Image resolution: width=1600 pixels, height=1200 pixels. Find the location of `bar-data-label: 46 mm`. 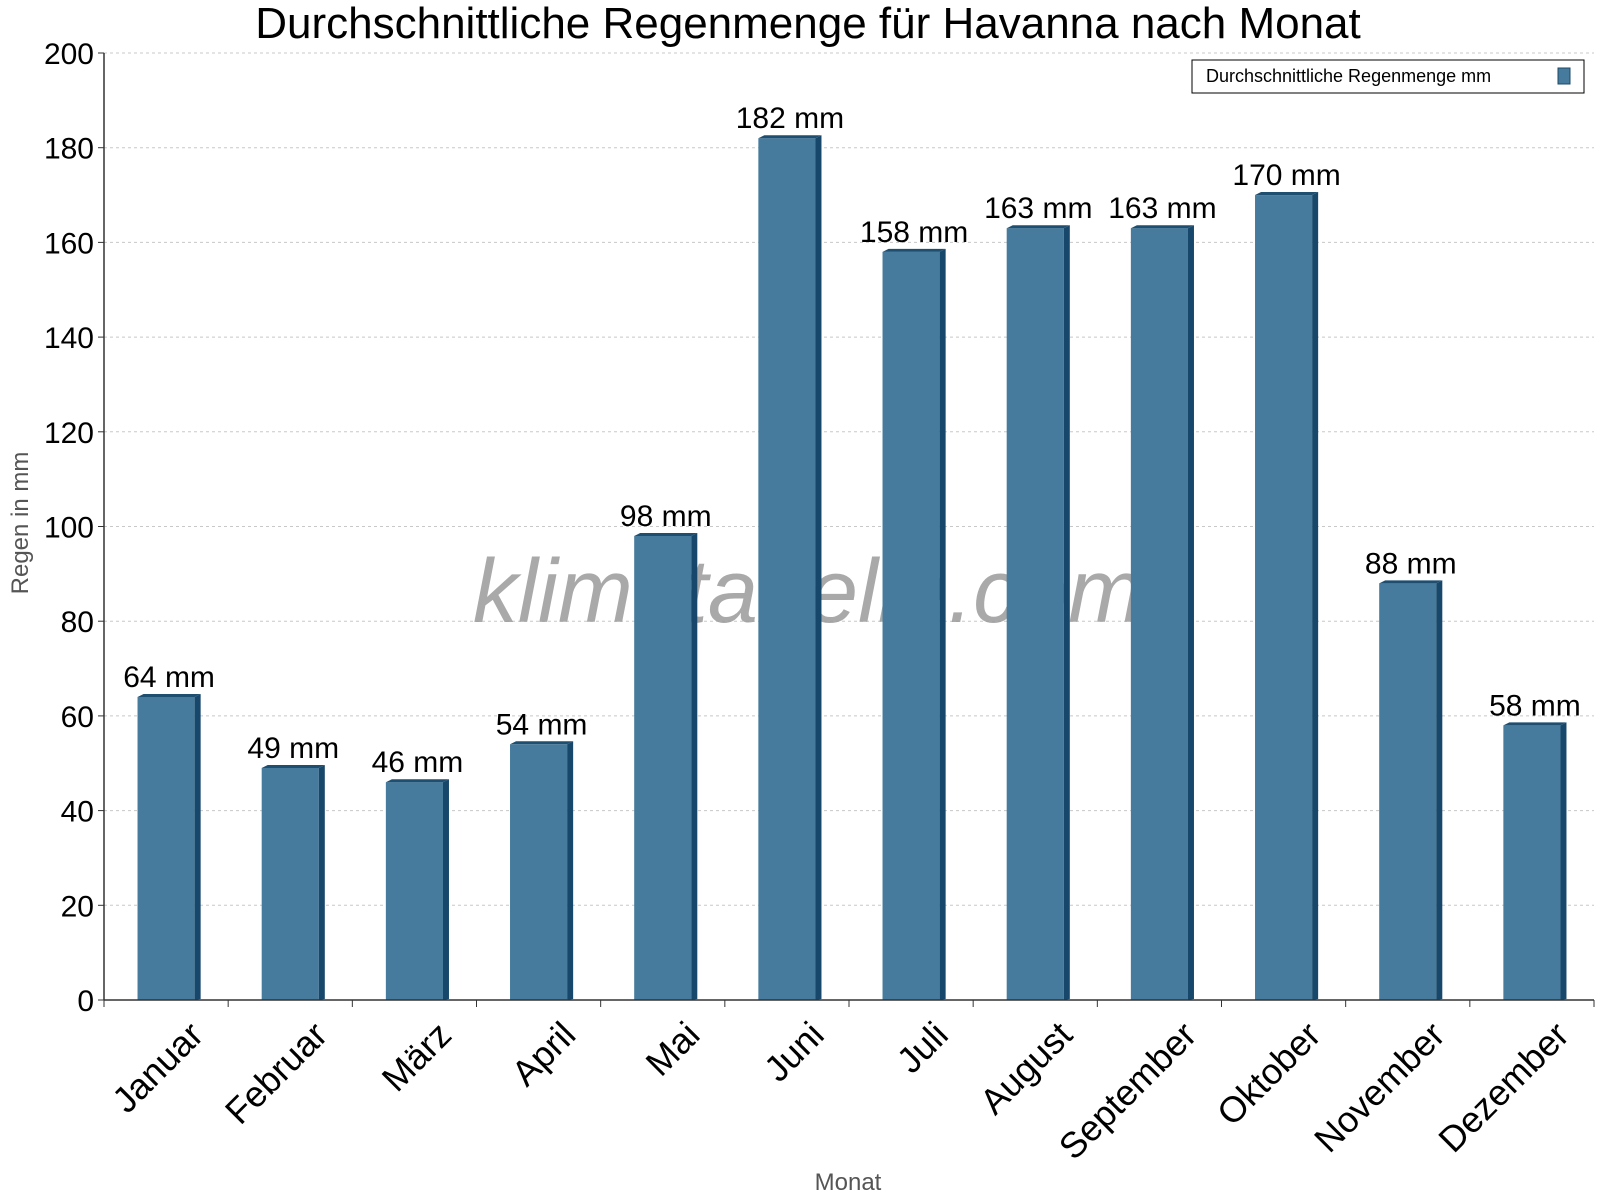

bar-data-label: 46 mm is located at coordinates (418, 762).